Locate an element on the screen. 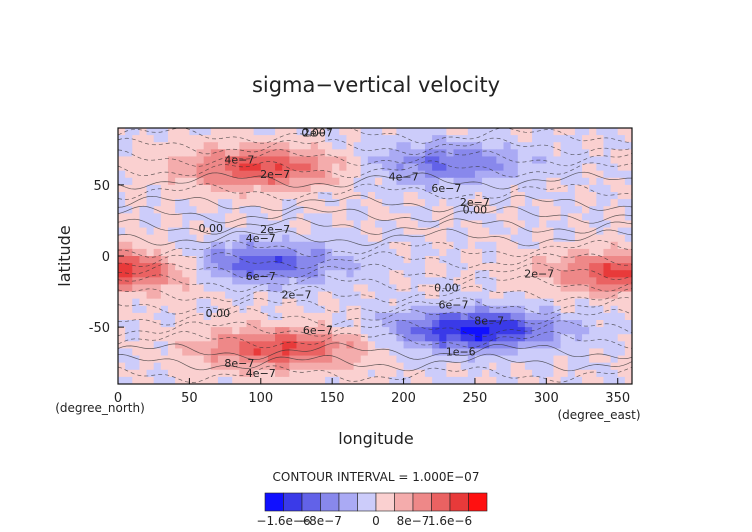 This screenshot has width=752, height=532. x-tick-label: 0 is located at coordinates (118, 398).